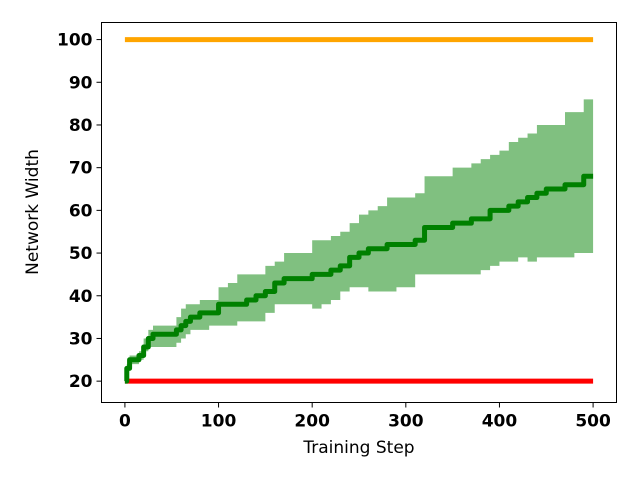 Image resolution: width=640 pixels, height=480 pixels. What do you see at coordinates (75, 41) in the screenshot?
I see `y-tick-label: 100` at bounding box center [75, 41].